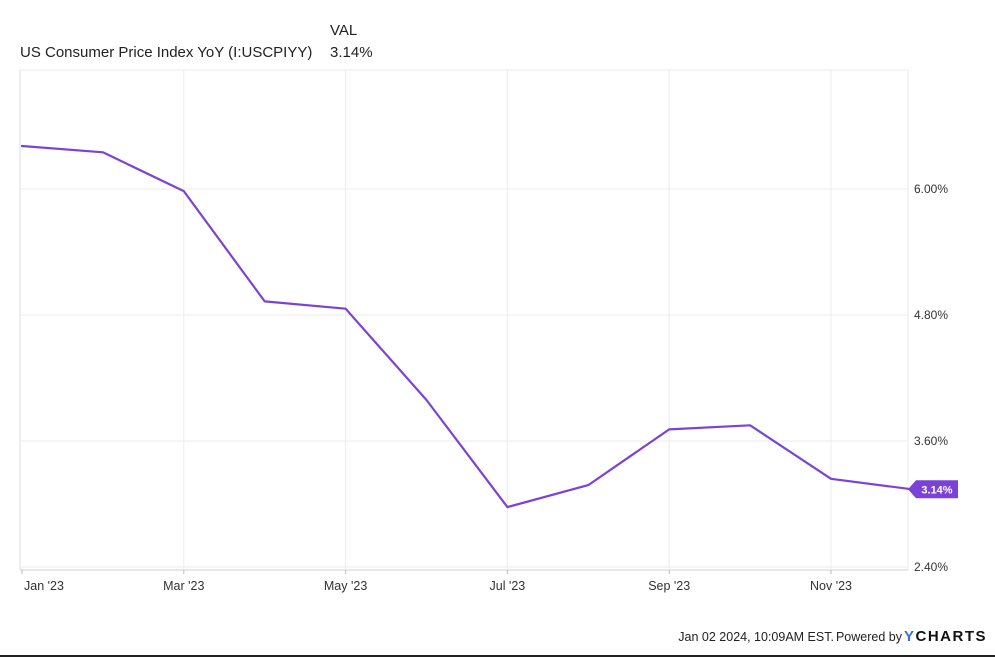 The image size is (995, 658). I want to click on label-layer: 3.14%, so click(933, 489).